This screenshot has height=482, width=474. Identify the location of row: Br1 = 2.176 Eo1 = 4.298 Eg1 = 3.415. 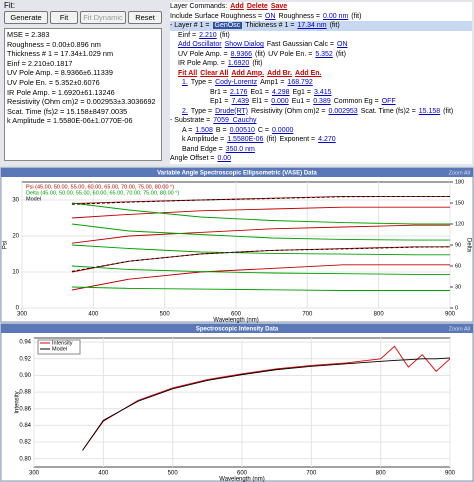
(321, 93).